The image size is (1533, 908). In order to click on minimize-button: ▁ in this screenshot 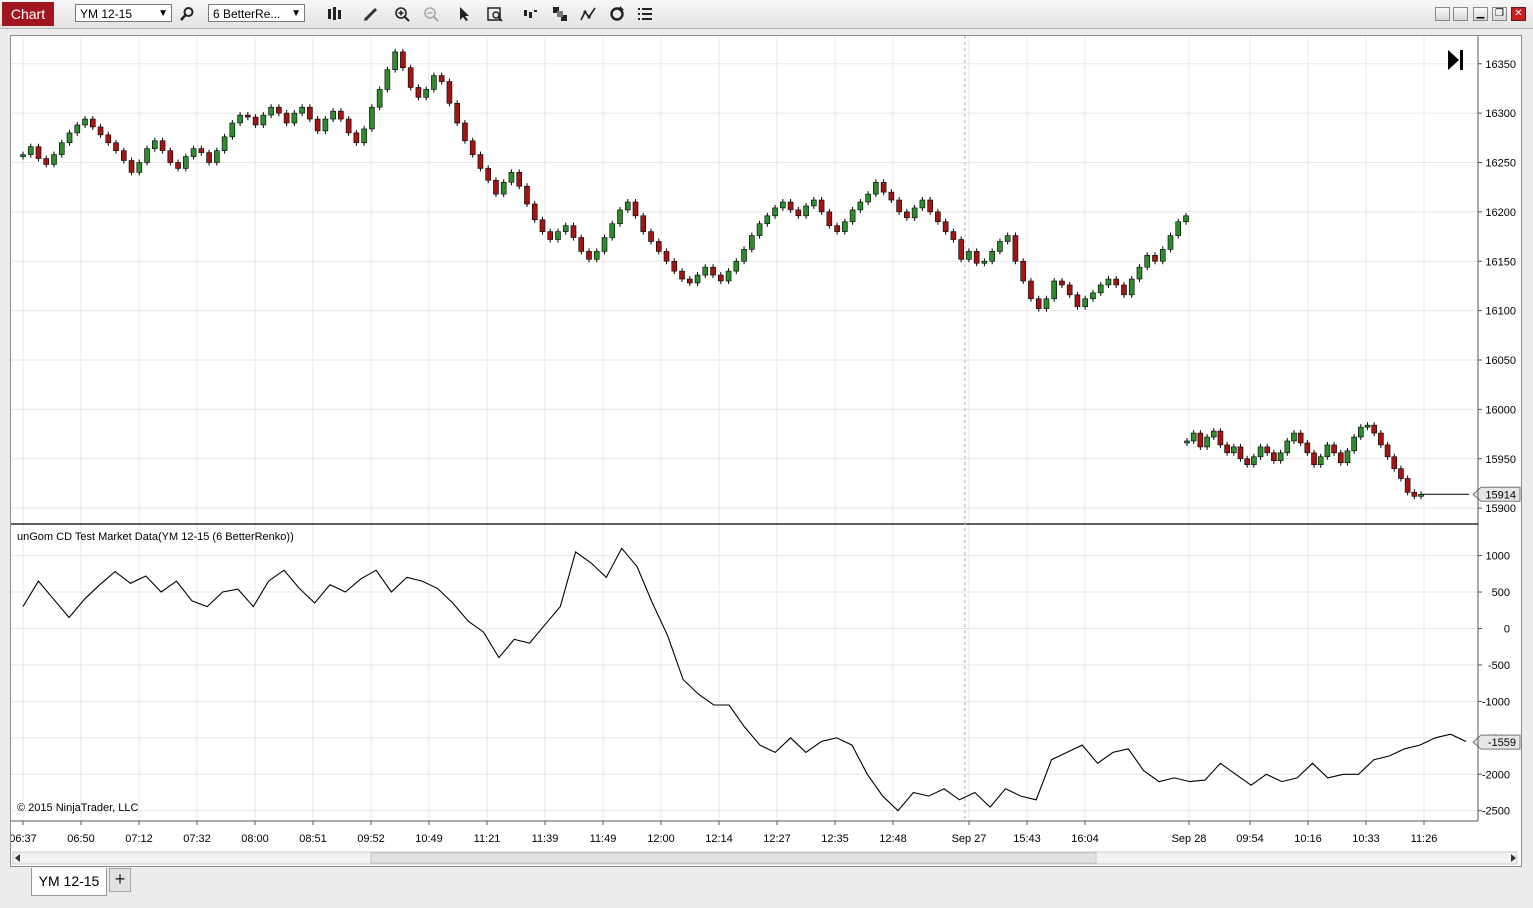, I will do `click(1480, 14)`.